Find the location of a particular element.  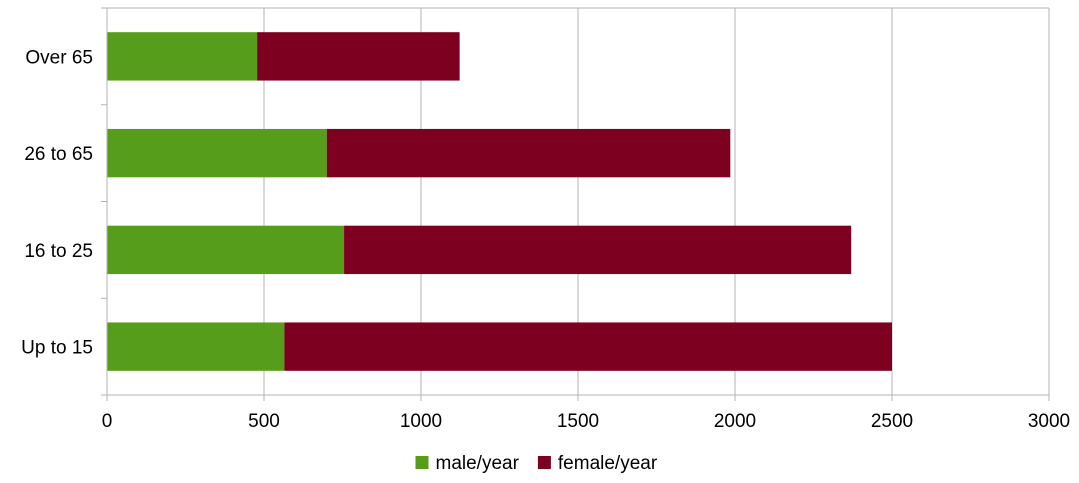

x-tick-label-500: 500 is located at coordinates (264, 421).